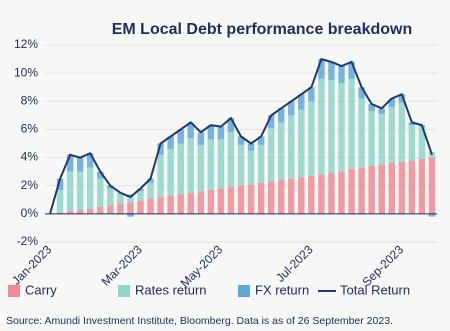 This screenshot has width=450, height=331. What do you see at coordinates (28, 241) in the screenshot?
I see `y-tick-label: -2%` at bounding box center [28, 241].